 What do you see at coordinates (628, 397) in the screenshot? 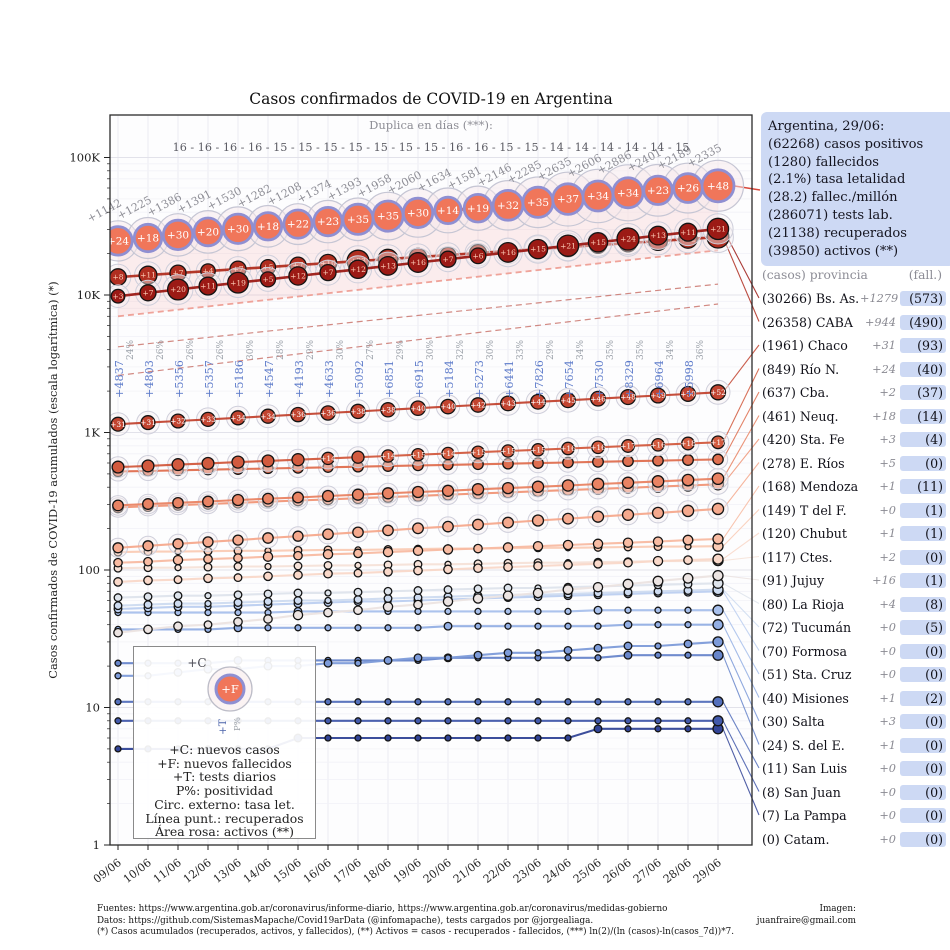
I see `svg-text: +48` at bounding box center [628, 397].